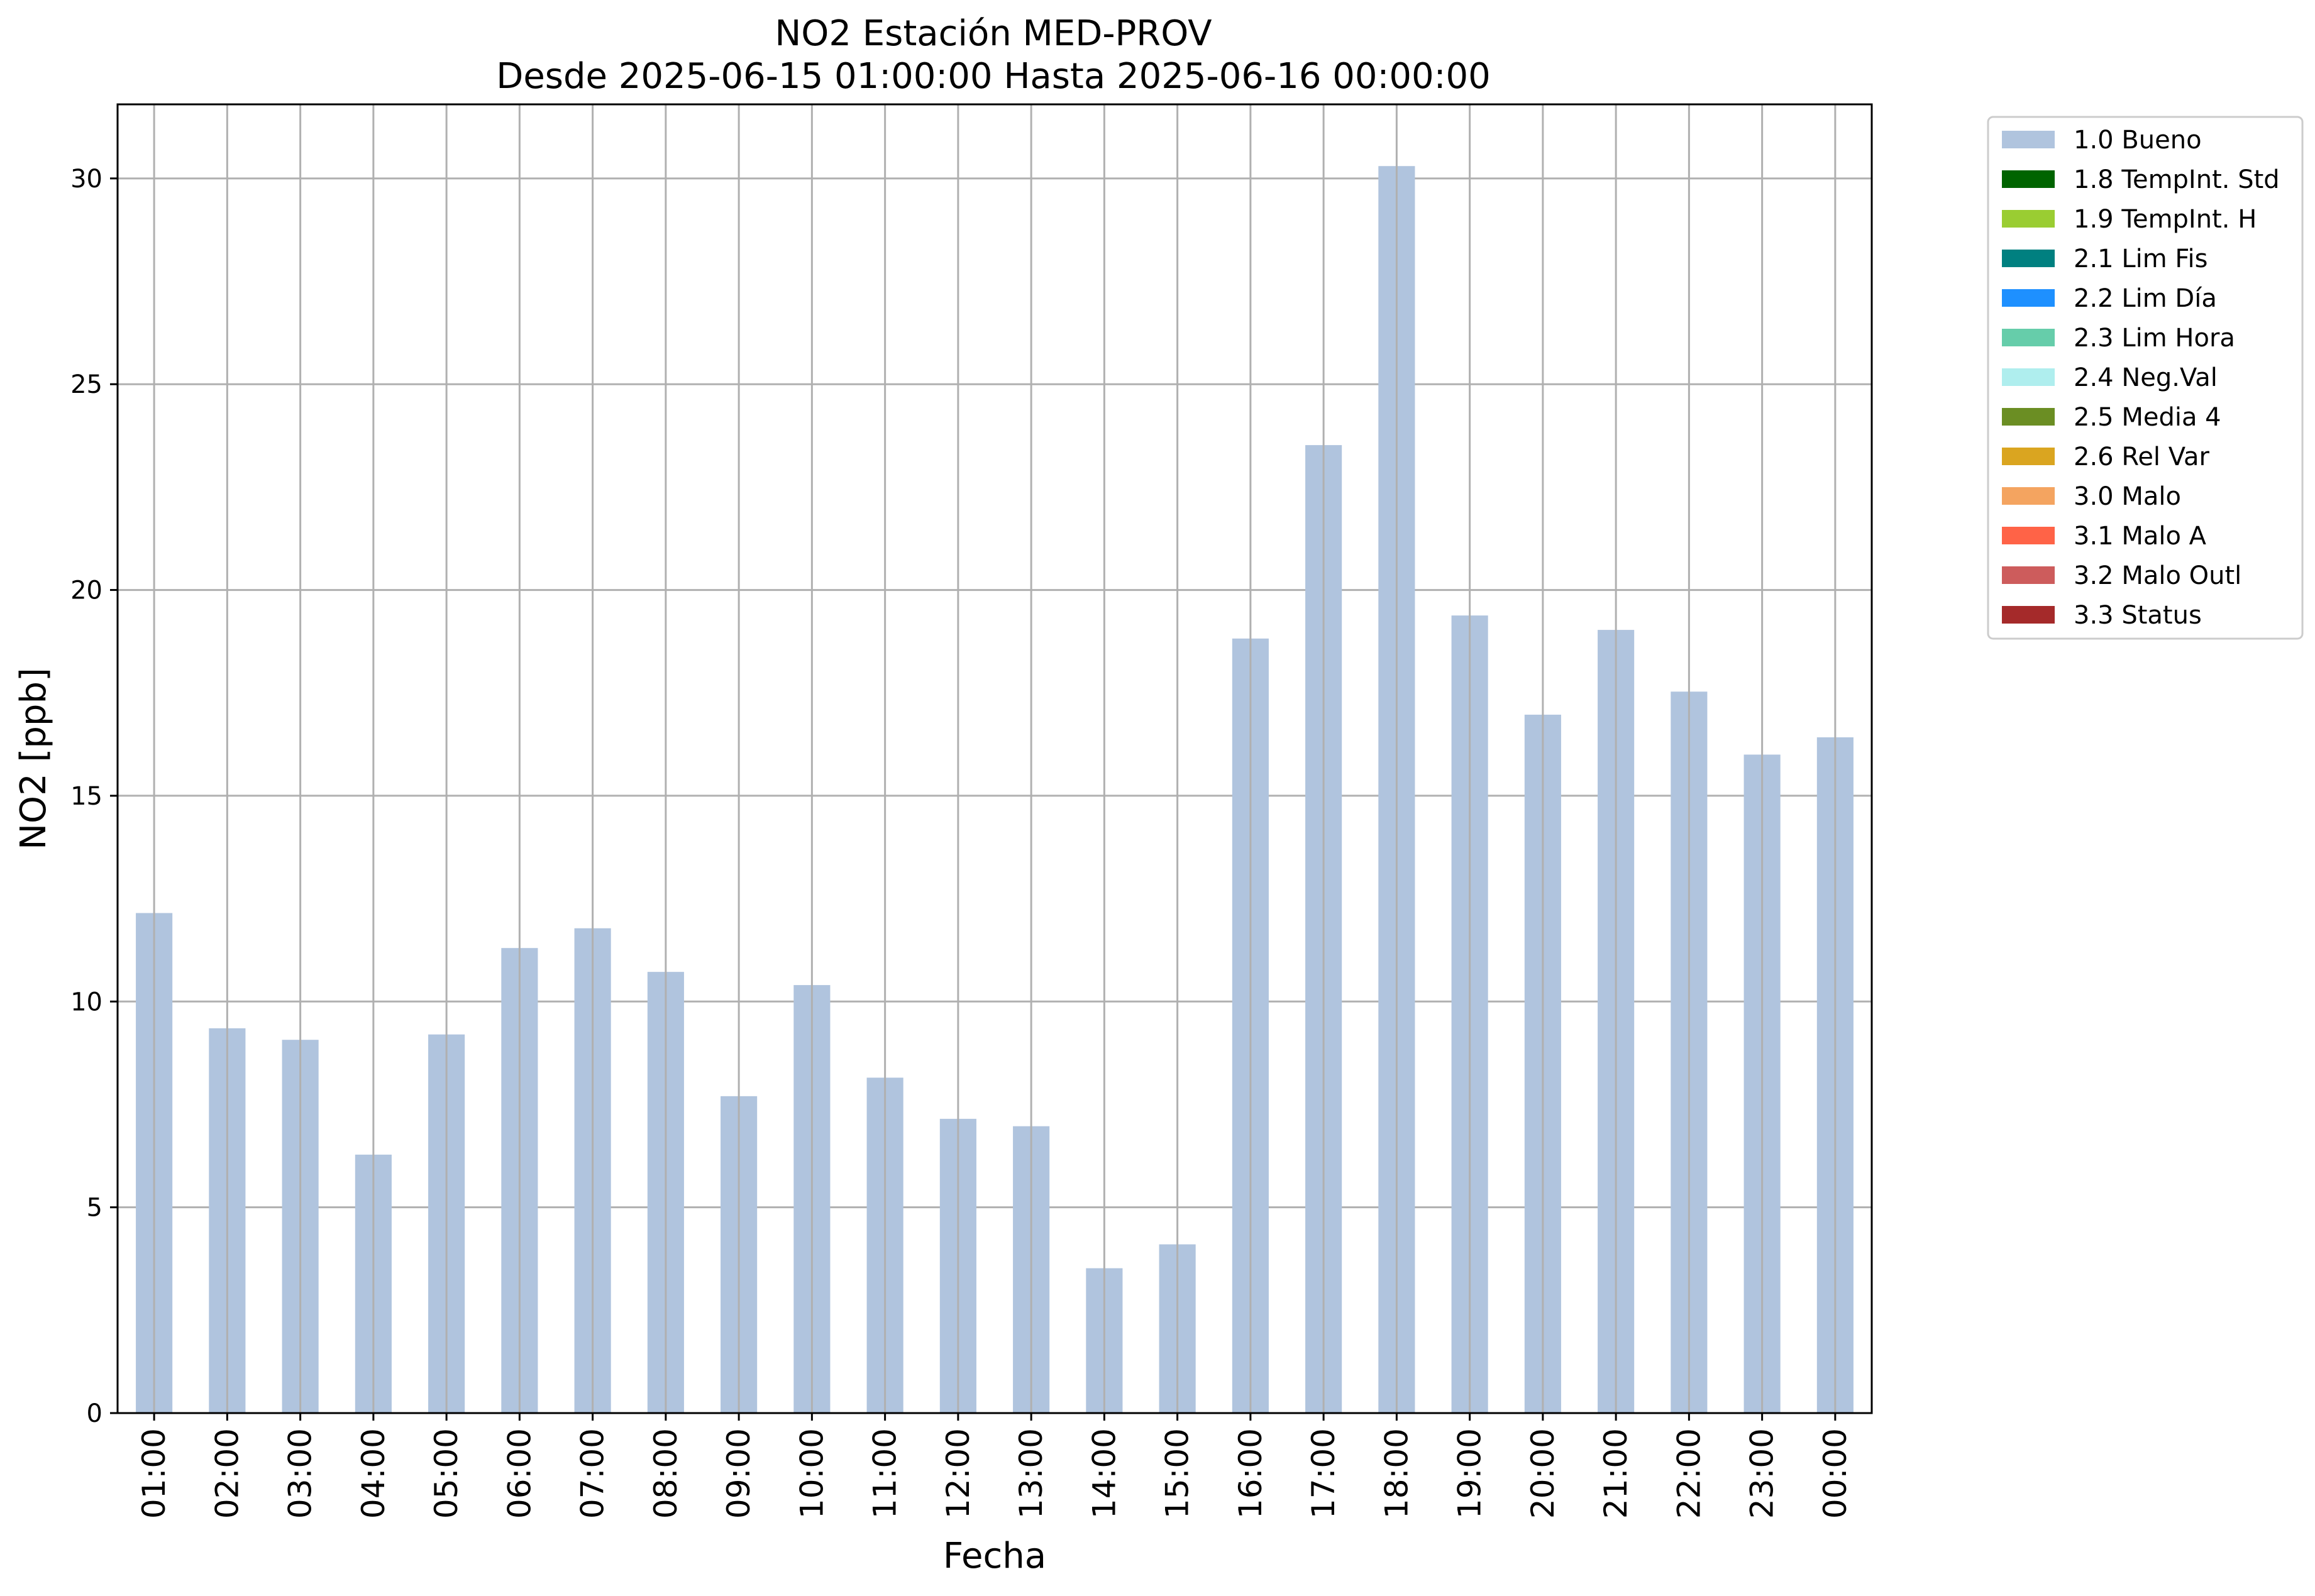 The image size is (2315, 1596). I want to click on x-tick-label: 16:00, so click(1250, 1473).